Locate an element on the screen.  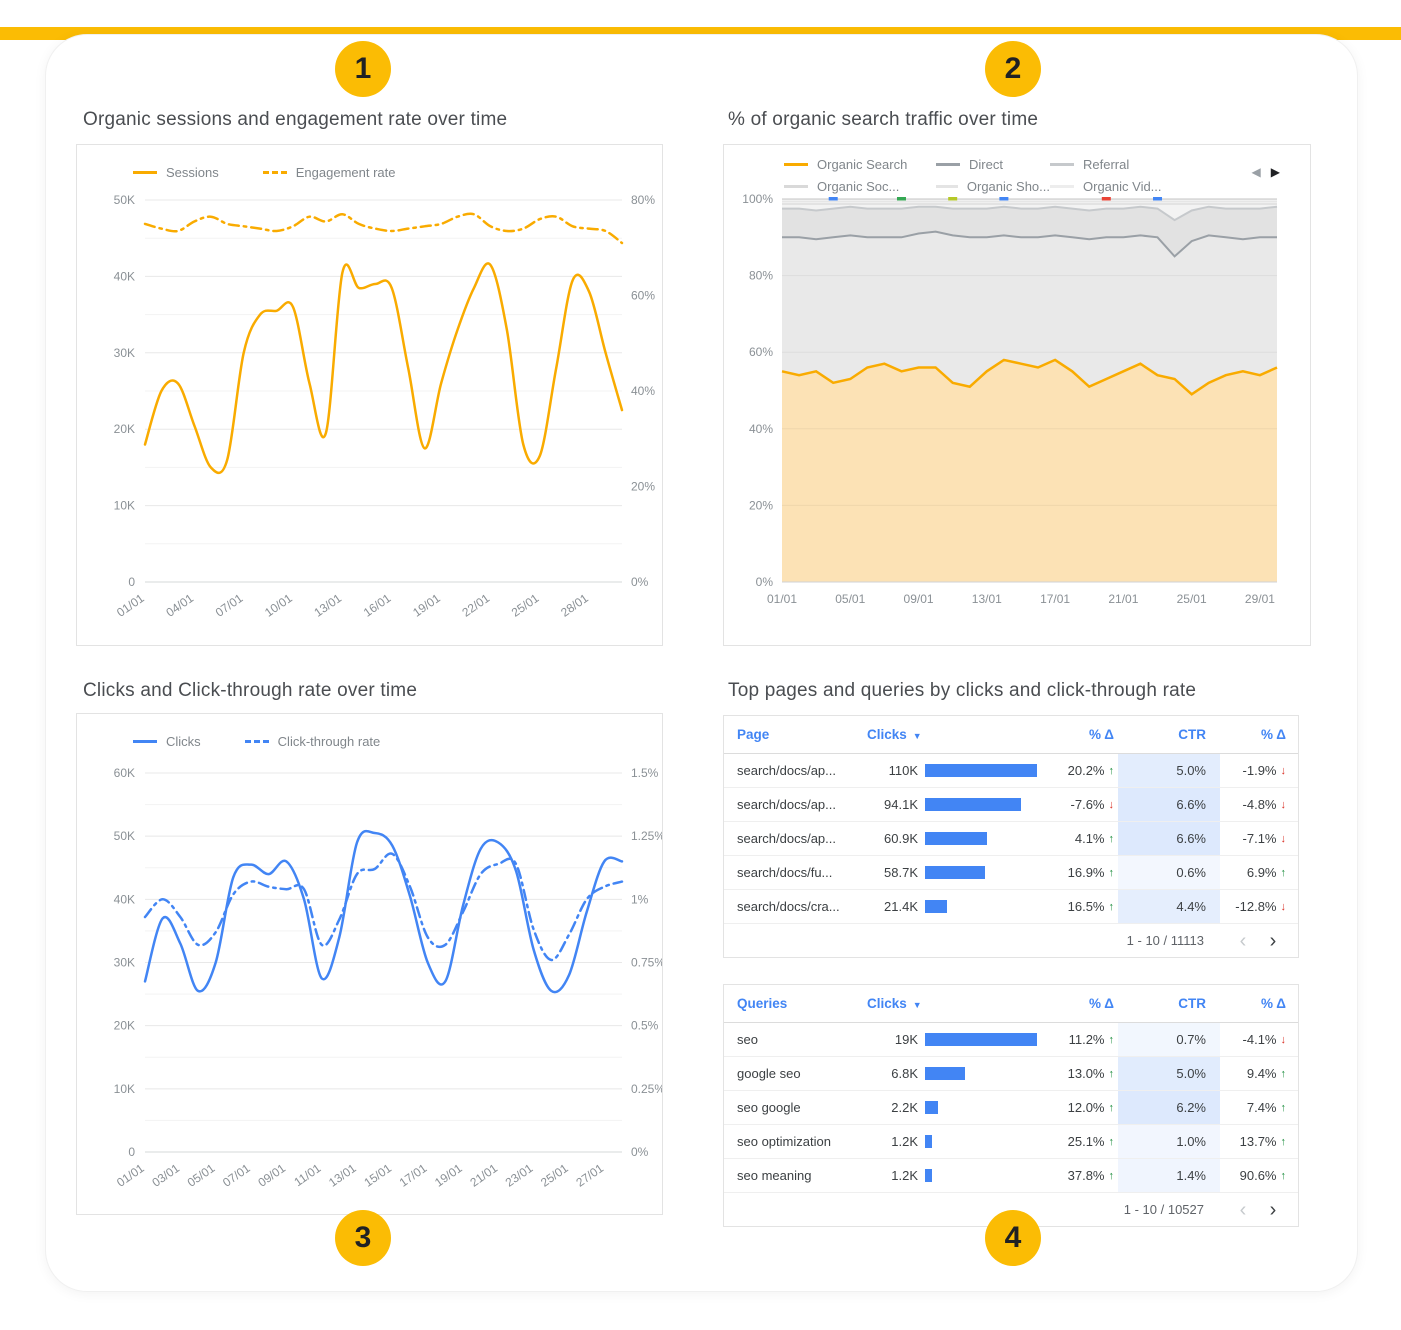
table-row: seo google 2.2K 12.0% ↑ 6.2% 7.4% ↑ is located at coordinates (1011, 1108).